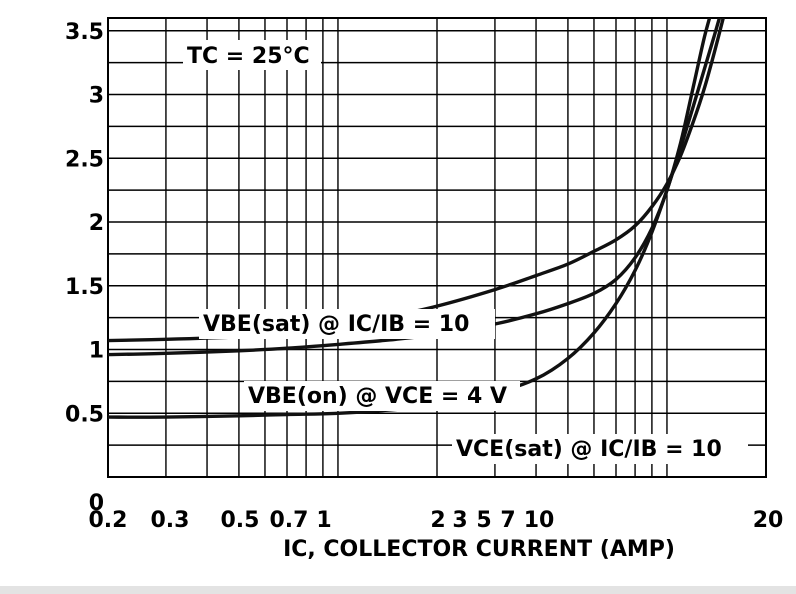 The width and height of the screenshot is (796, 594). Describe the element at coordinates (108, 520) in the screenshot. I see `x-tick-label: 0.2` at that location.